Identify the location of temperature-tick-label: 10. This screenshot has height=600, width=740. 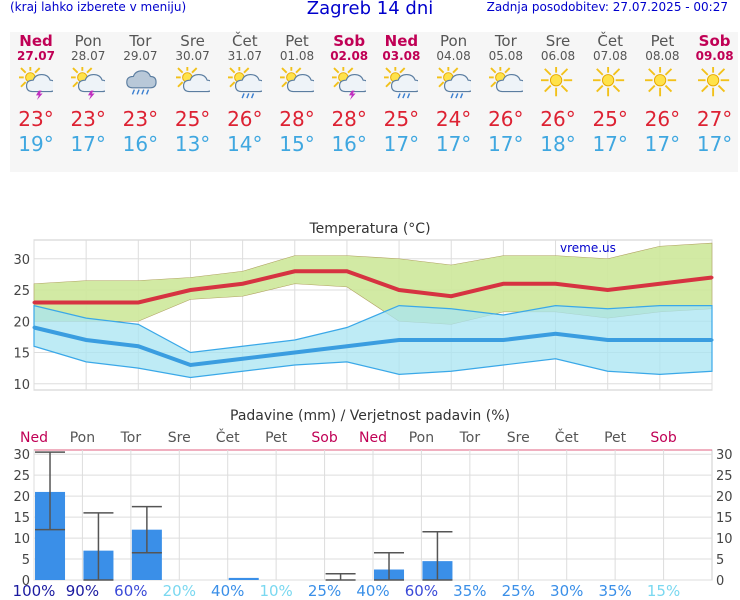
(21, 385).